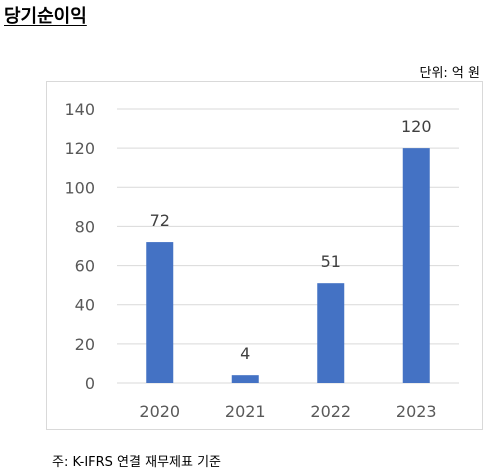 This screenshot has height=473, width=489. I want to click on page-title: 당기순이익, so click(45, 16).